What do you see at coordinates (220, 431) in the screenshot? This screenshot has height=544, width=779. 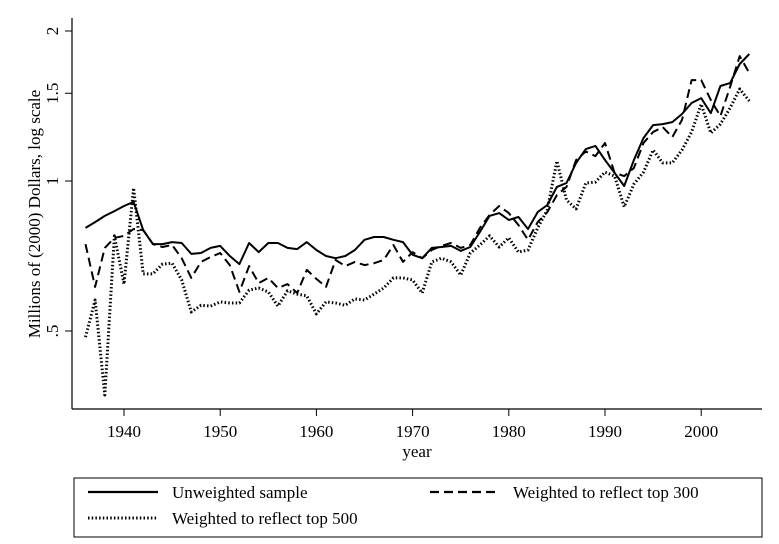 I see `x-tick-label: 1950` at bounding box center [220, 431].